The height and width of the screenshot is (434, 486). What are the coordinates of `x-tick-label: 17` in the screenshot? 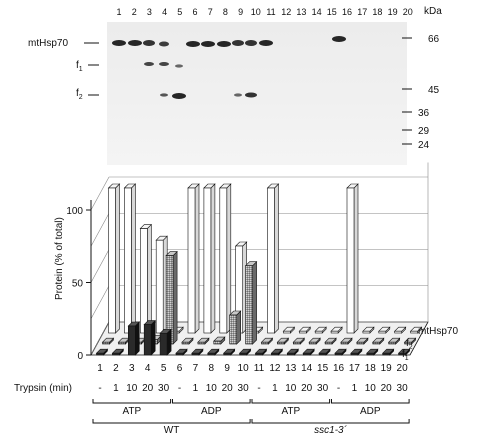 It's located at (355, 368).